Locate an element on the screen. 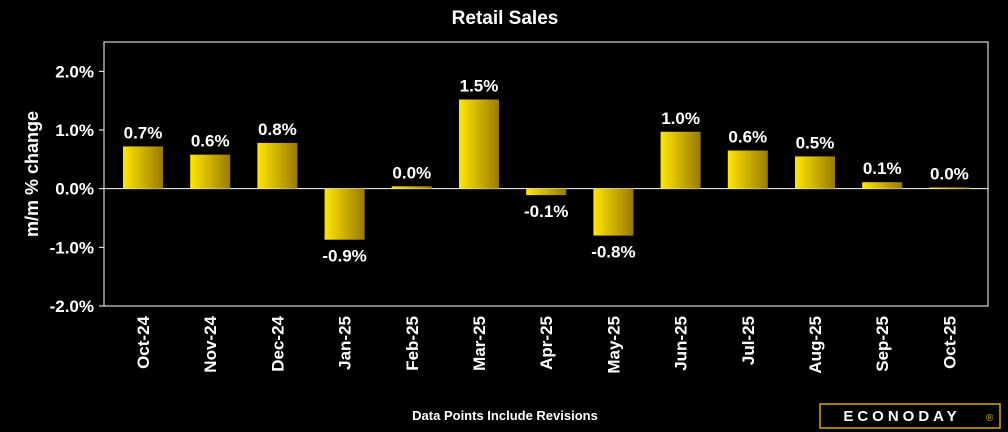 This screenshot has height=432, width=1008. data-label: 0.8% is located at coordinates (277, 129).